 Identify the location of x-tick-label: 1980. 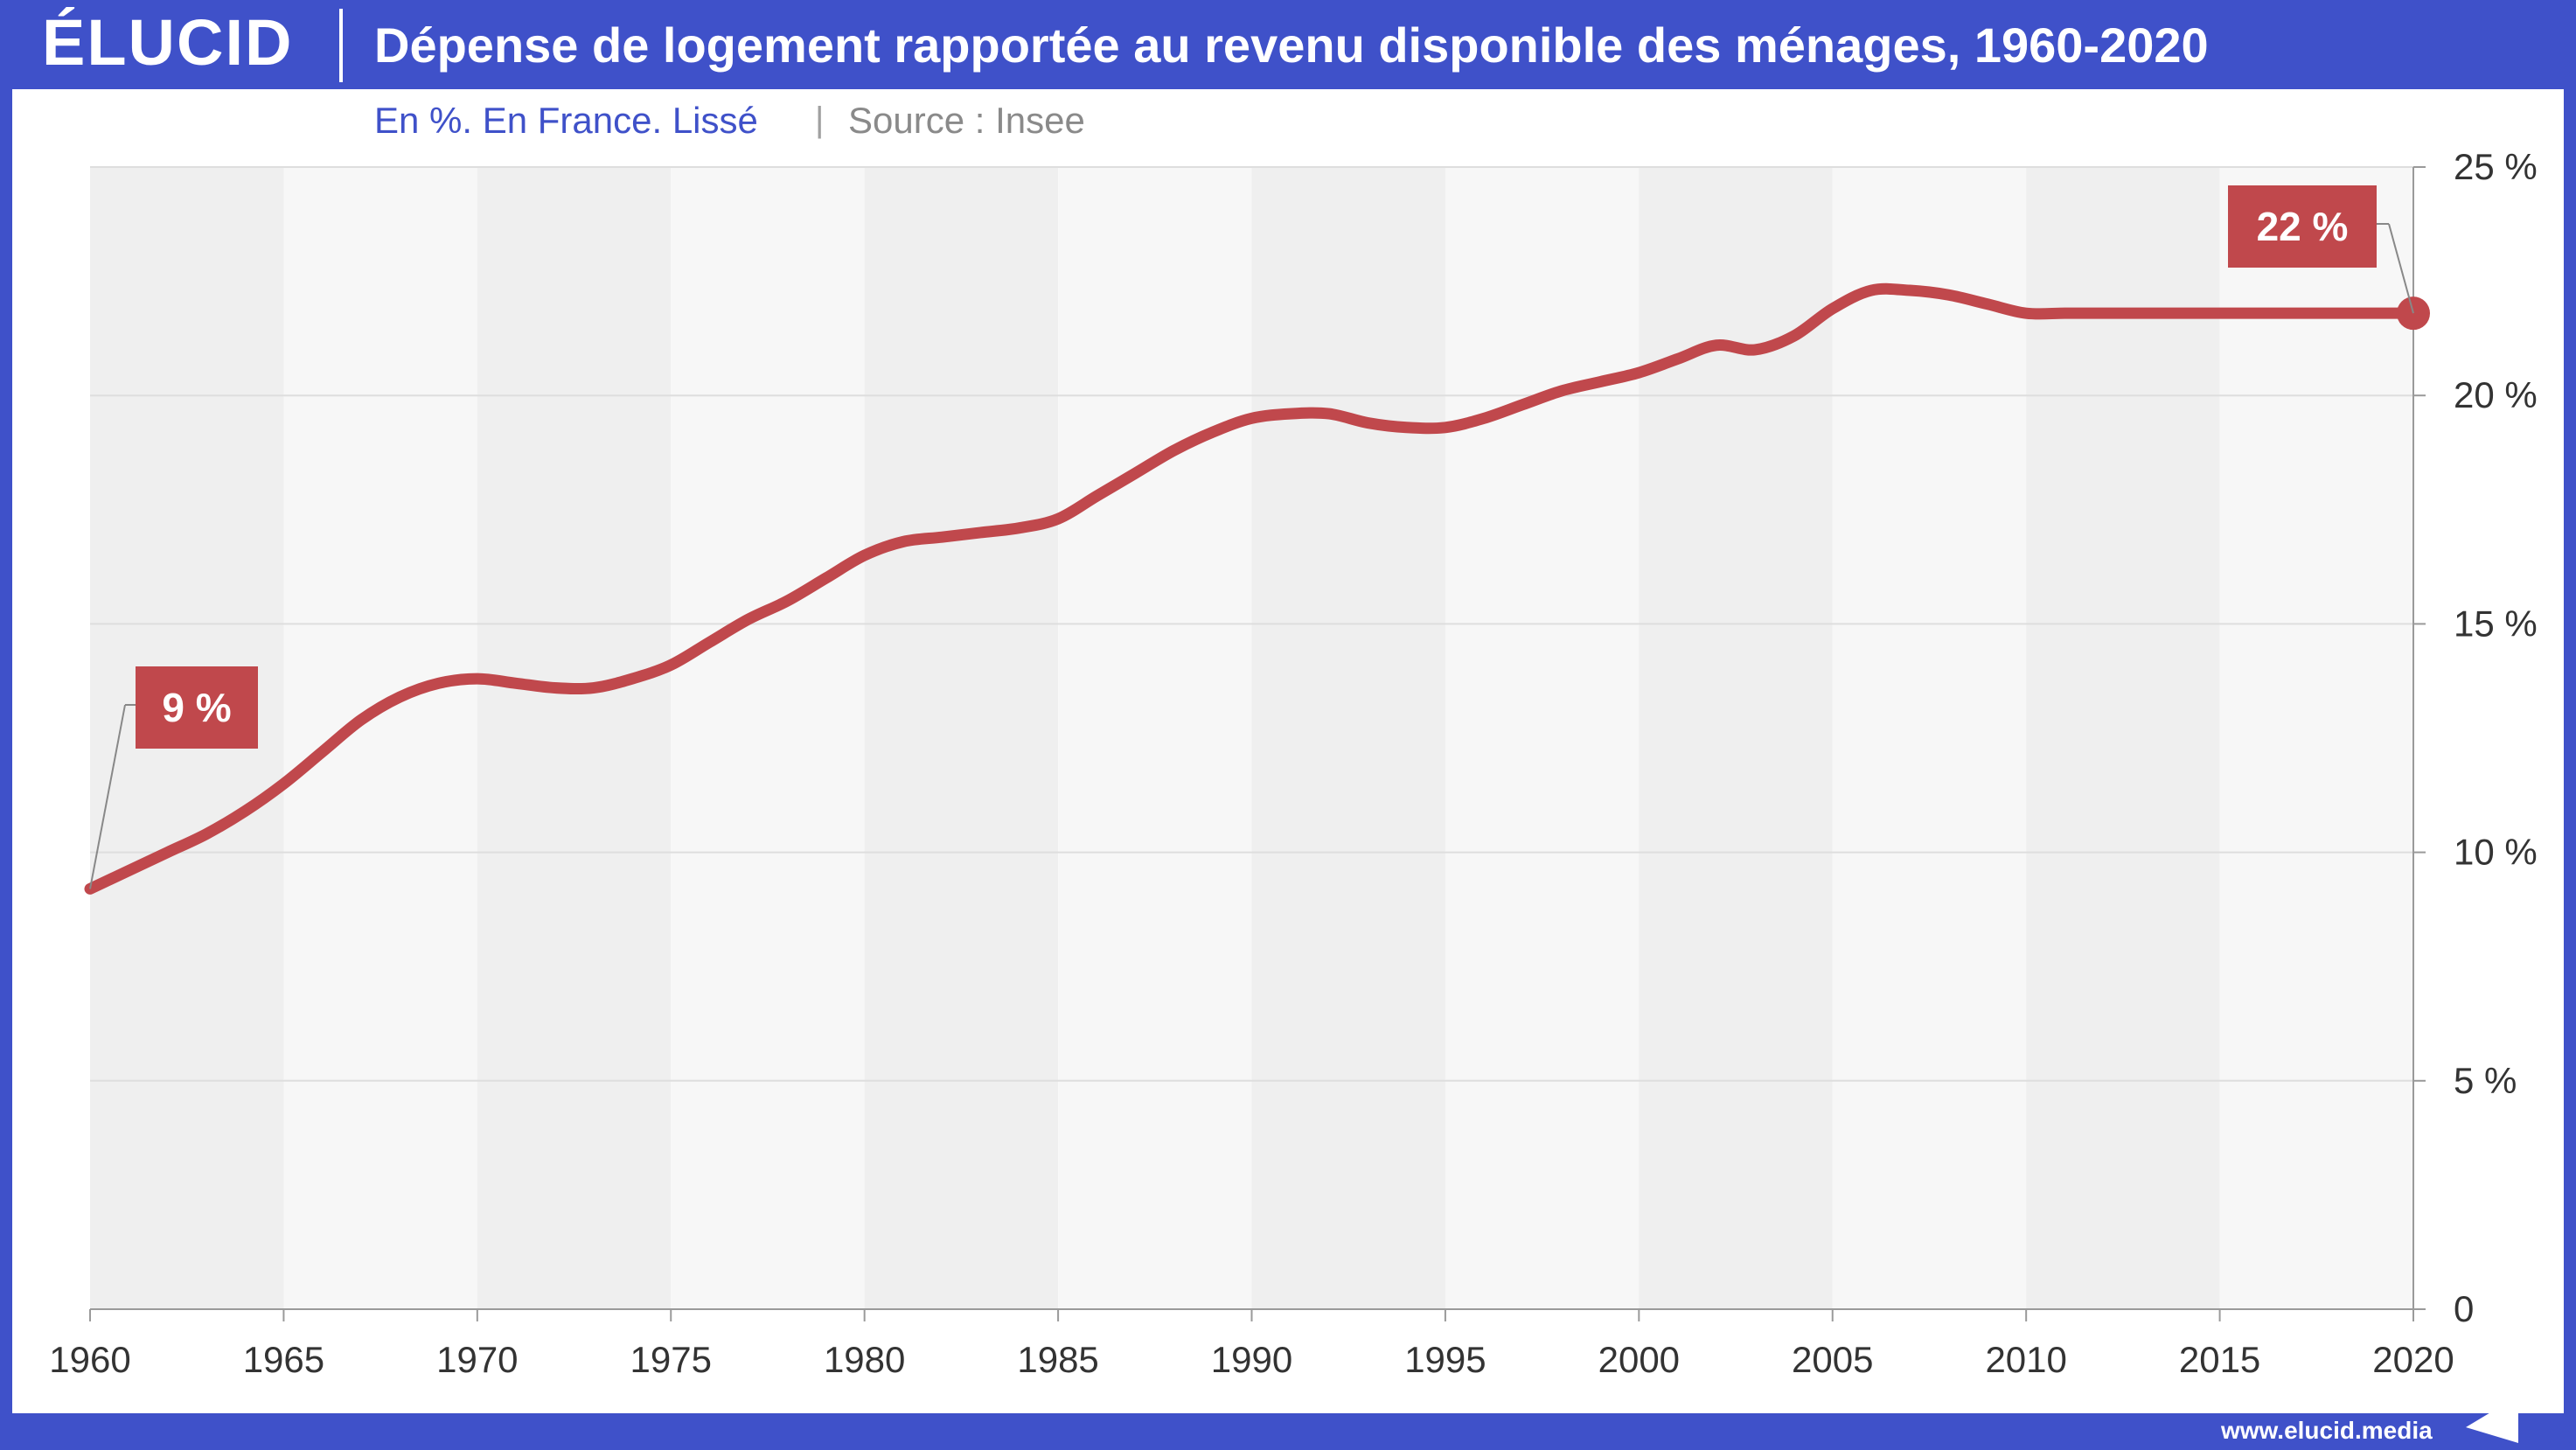
(864, 1360).